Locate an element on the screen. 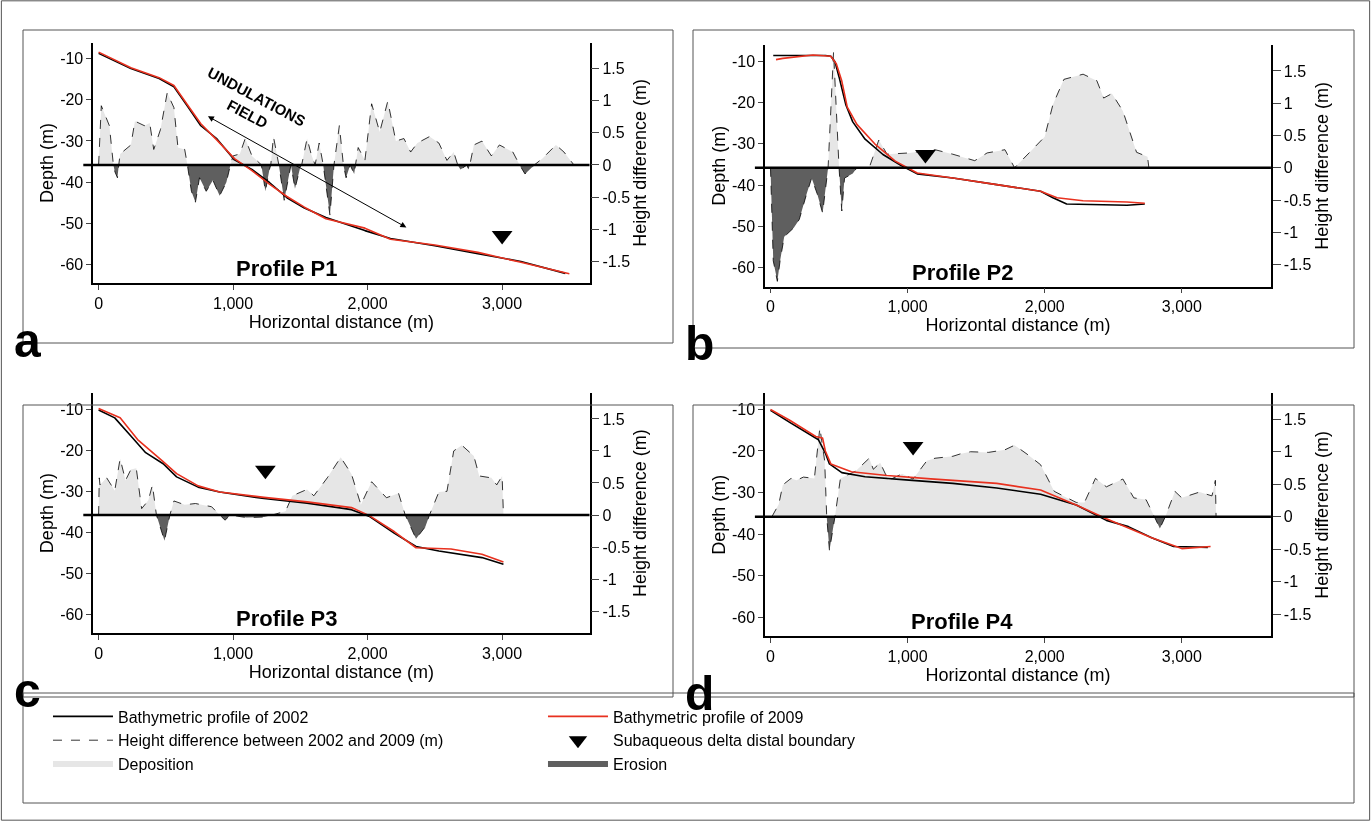 This screenshot has height=821, width=1371. text: Profile P2 is located at coordinates (963, 272).